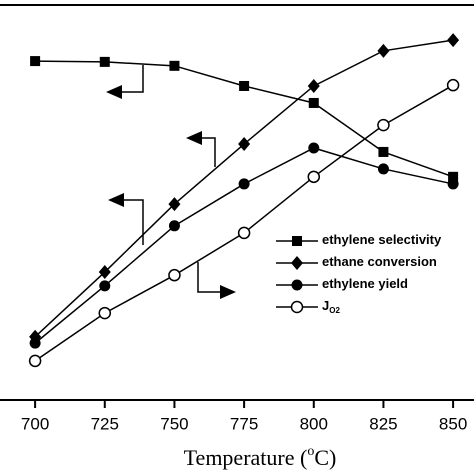 This screenshot has height=474, width=474. I want to click on legend-name: J, so click(325, 305).